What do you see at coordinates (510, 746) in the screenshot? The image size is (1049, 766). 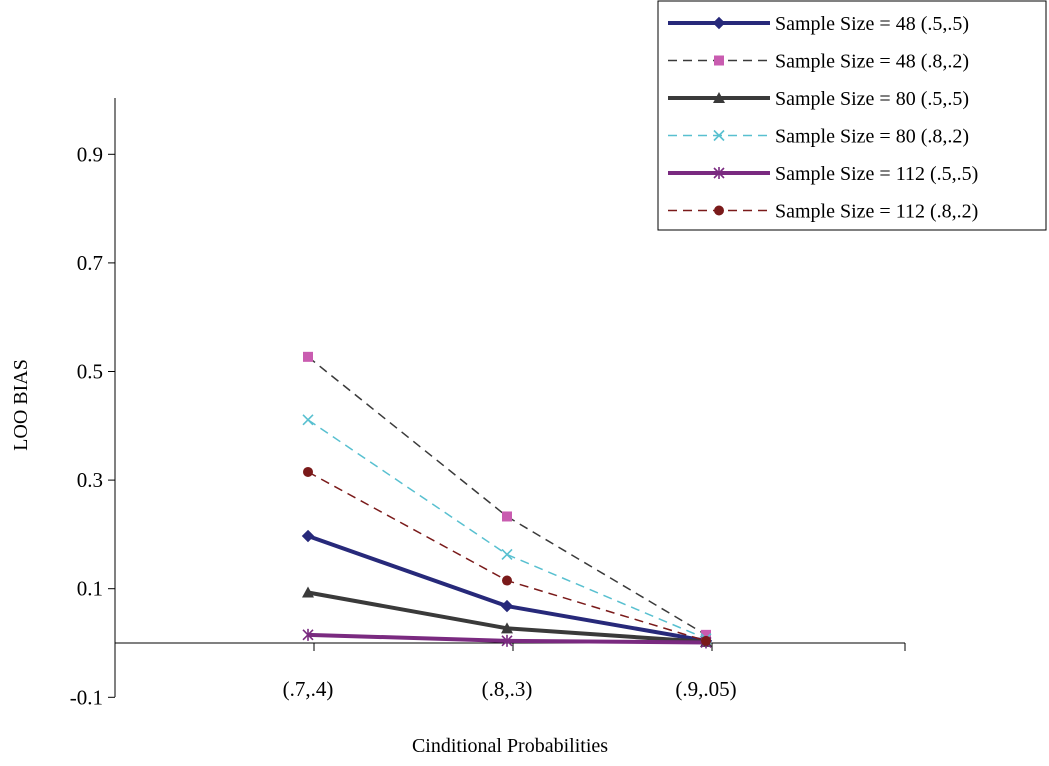 I see `x-axis-title: Cinditional Probabilities` at bounding box center [510, 746].